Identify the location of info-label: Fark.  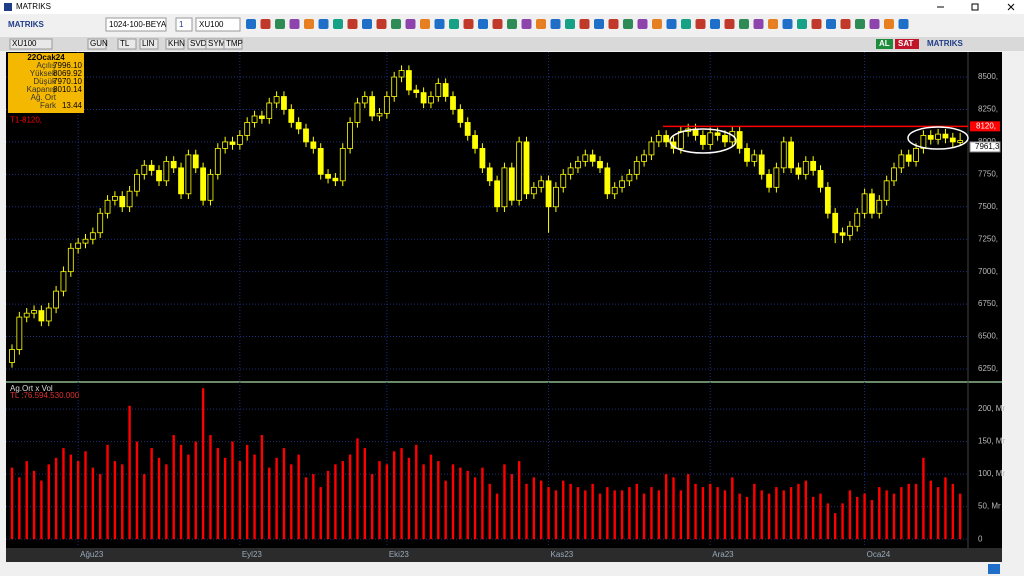
(48, 105).